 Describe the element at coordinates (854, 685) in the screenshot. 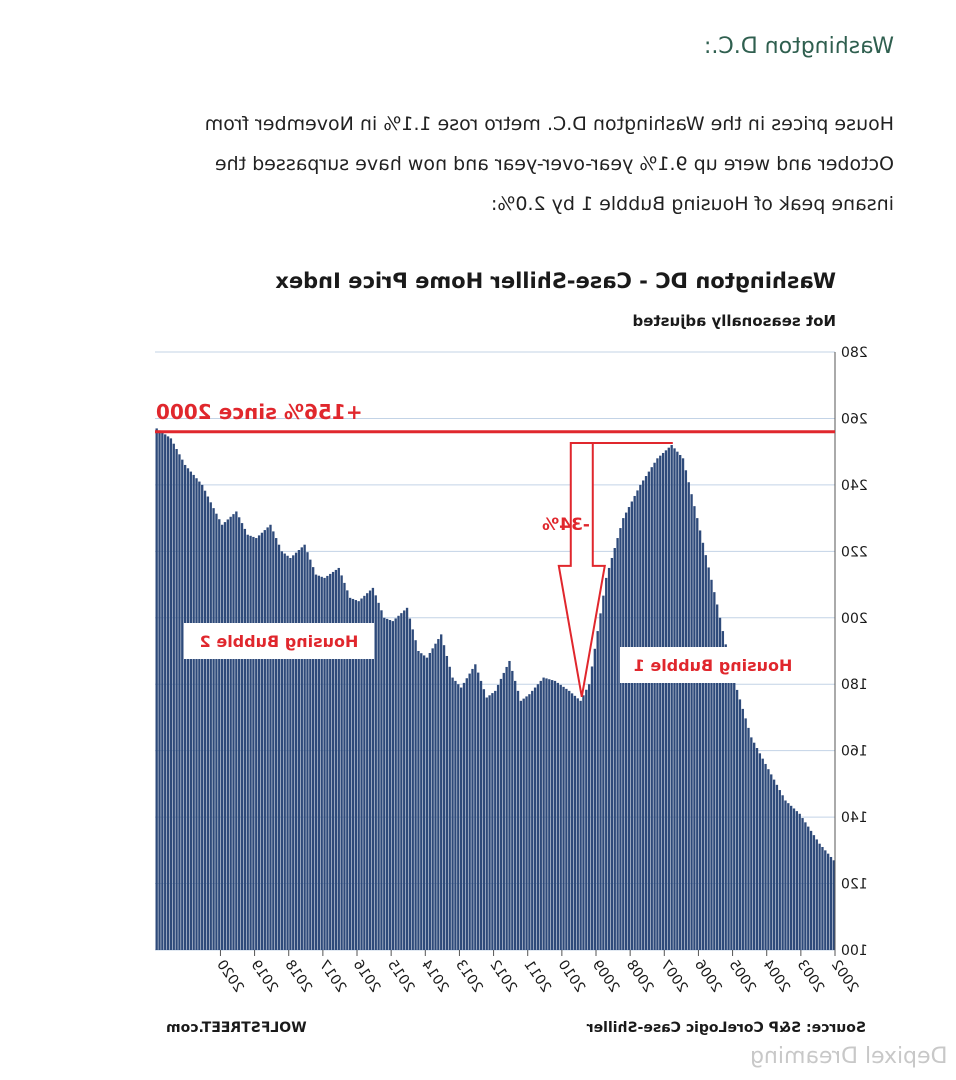

I see `y-tick-label: 180` at that location.